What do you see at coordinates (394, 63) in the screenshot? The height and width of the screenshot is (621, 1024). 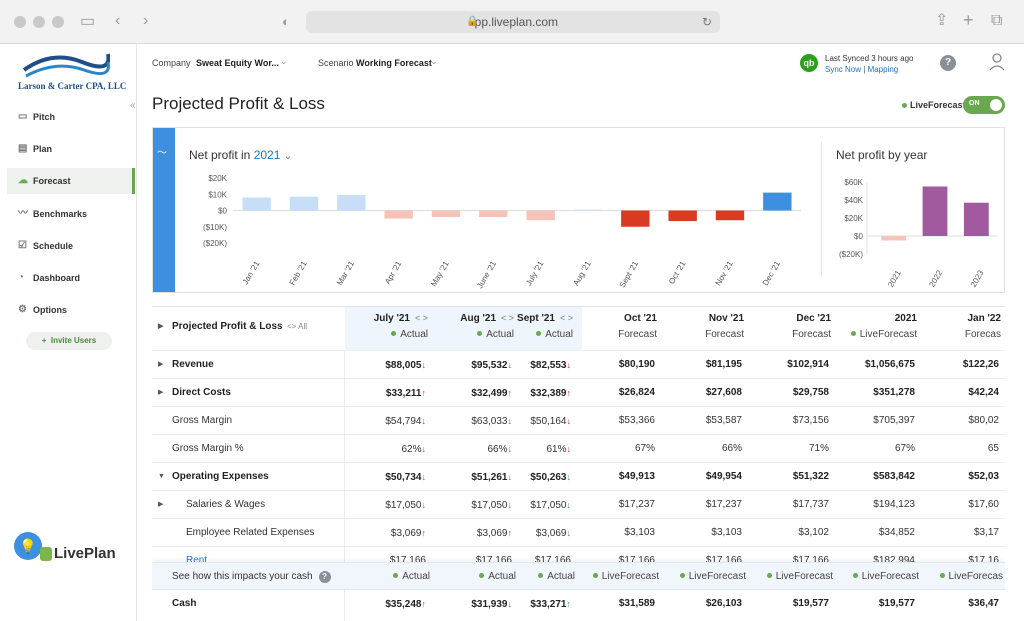 I see `scenario-select: Working Forecast` at bounding box center [394, 63].